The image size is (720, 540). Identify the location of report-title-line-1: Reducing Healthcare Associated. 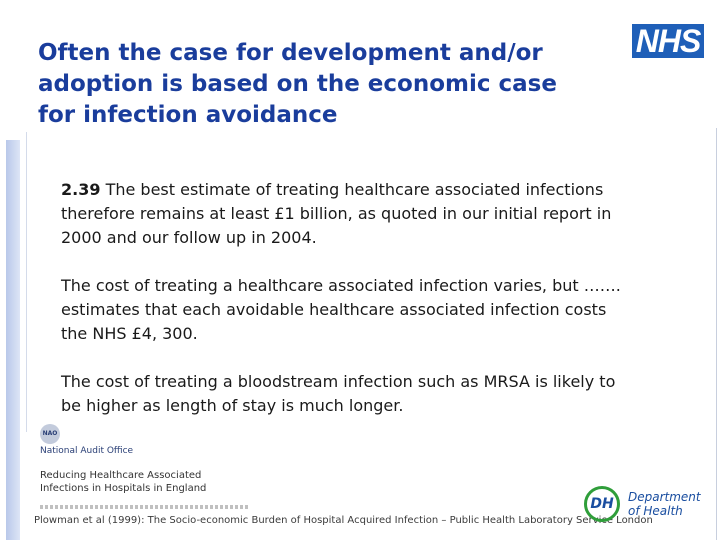
(121, 475).